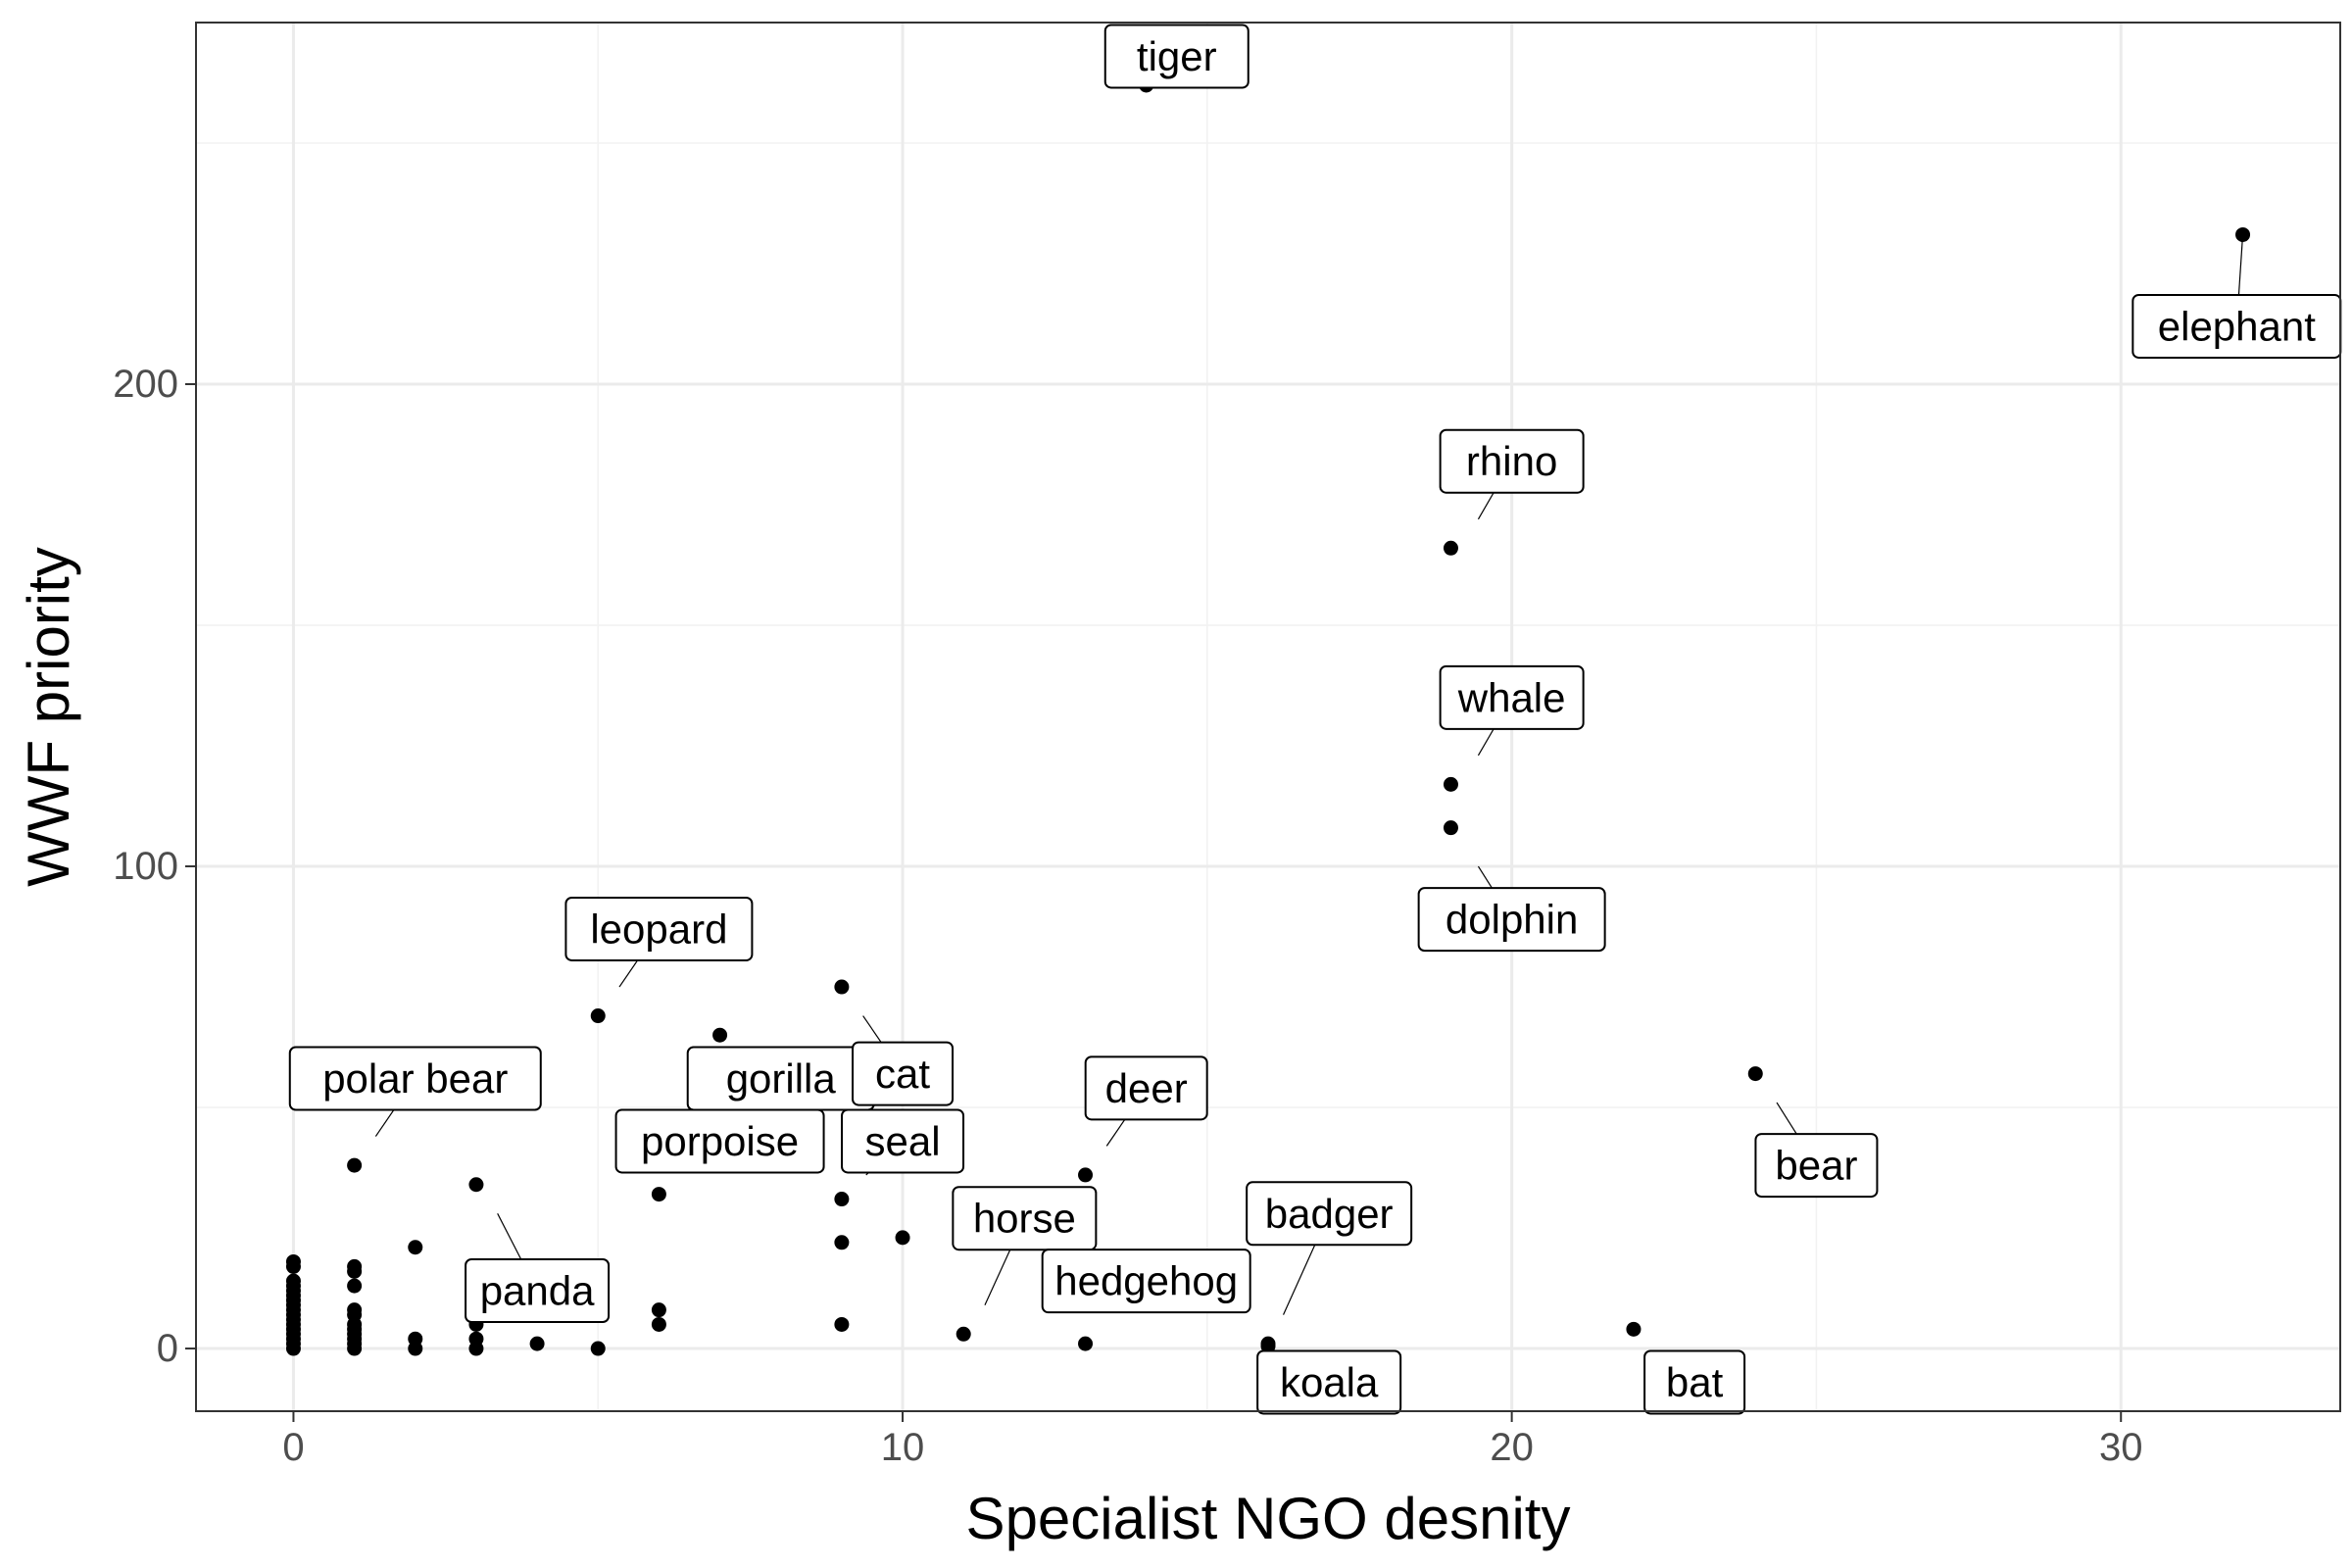 Image resolution: width=2352 pixels, height=1568 pixels. Describe the element at coordinates (1268, 1518) in the screenshot. I see `x-axis-title: Specialist NGO desnity` at that location.